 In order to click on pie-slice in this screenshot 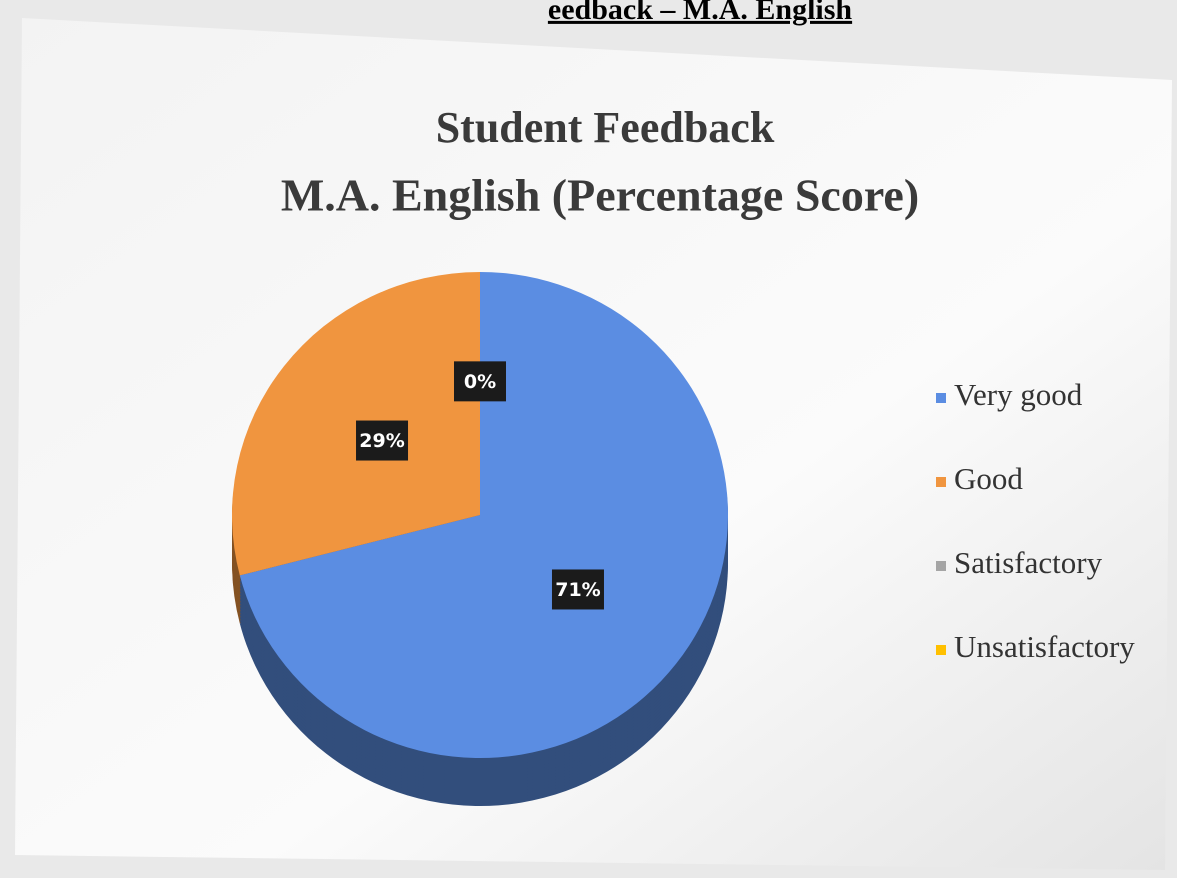, I will do `click(356, 424)`.